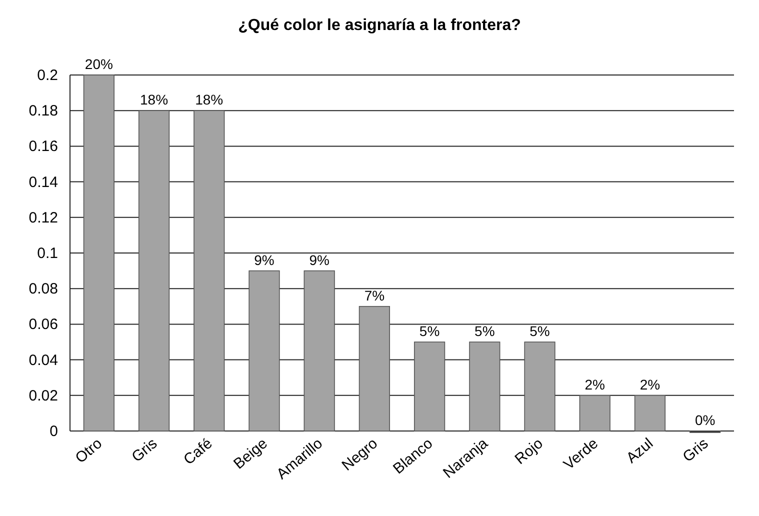 The width and height of the screenshot is (759, 516). Describe the element at coordinates (47, 75) in the screenshot. I see `y-tick-label: 0.2` at that location.